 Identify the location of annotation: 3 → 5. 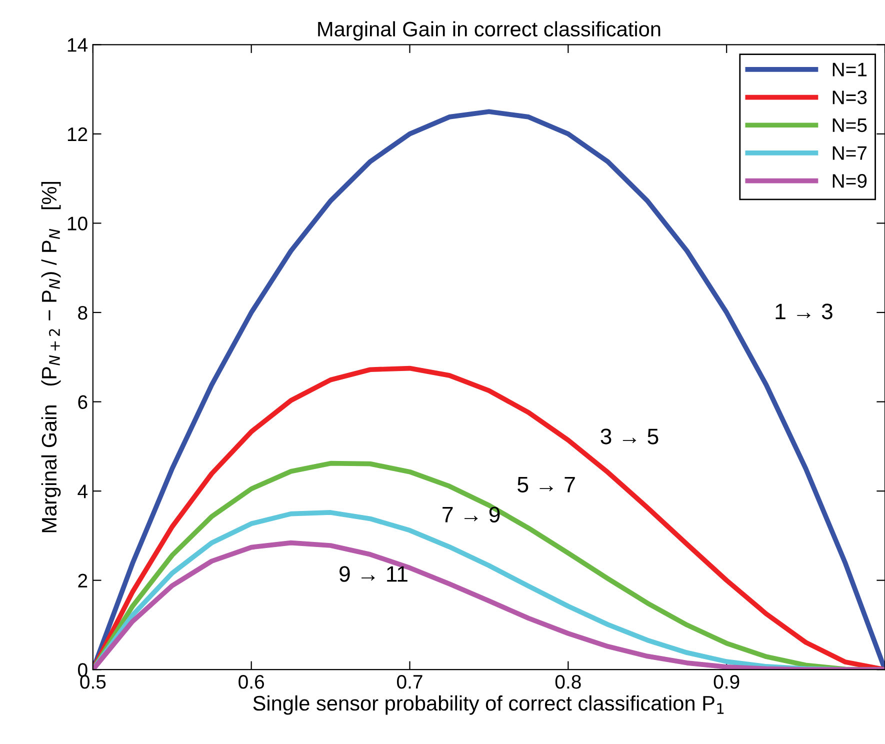
(629, 436).